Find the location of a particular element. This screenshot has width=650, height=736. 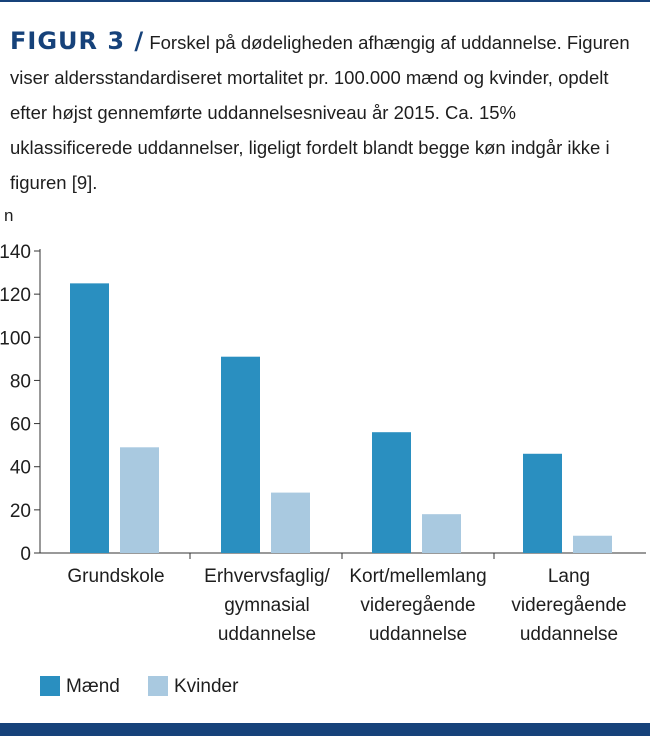

x-category-label-4-line-1: Lang is located at coordinates (569, 576).